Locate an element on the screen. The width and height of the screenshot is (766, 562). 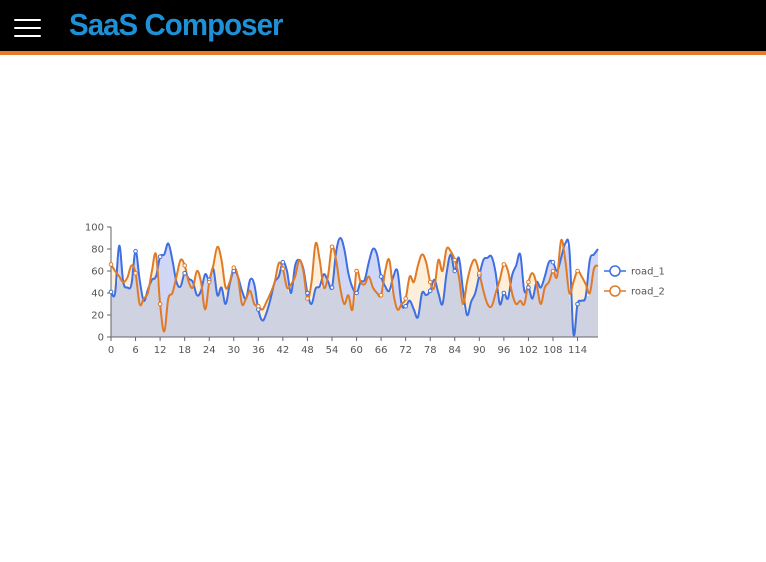
hamburger-menu-icon is located at coordinates (27, 27).